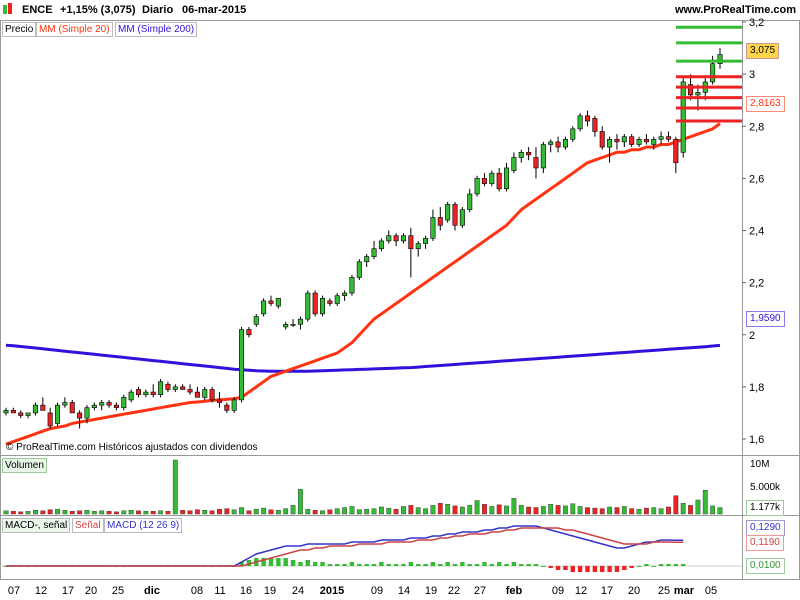  What do you see at coordinates (514, 591) in the screenshot?
I see `x-tick-label: feb` at bounding box center [514, 591].